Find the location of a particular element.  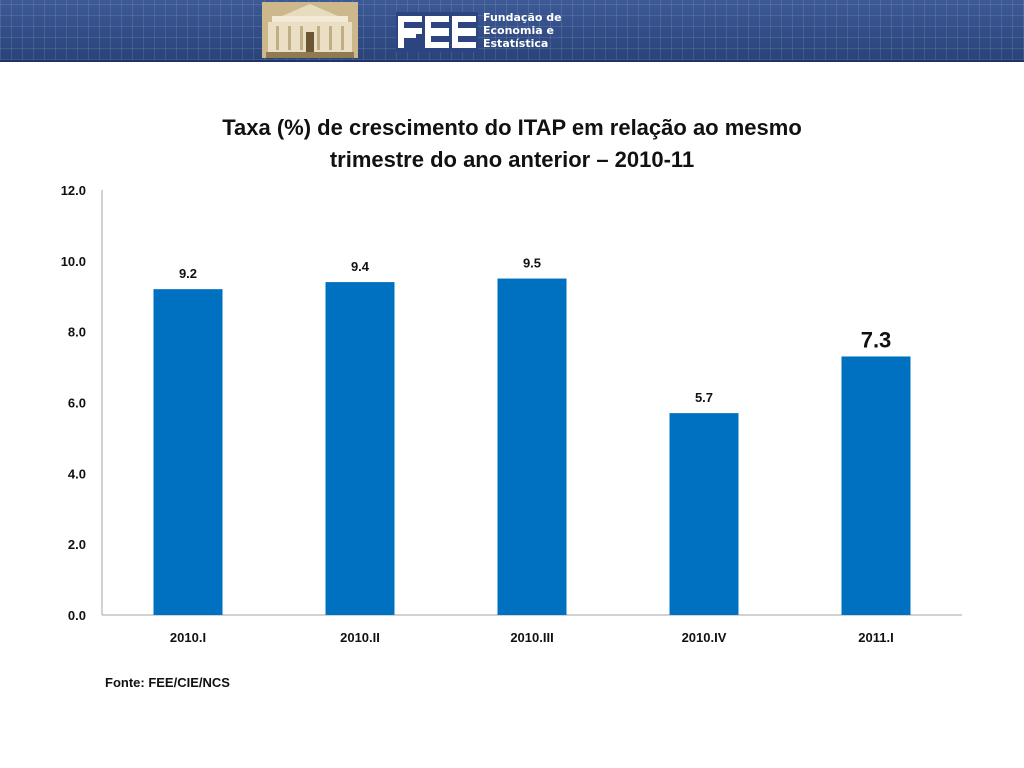

building-icon is located at coordinates (310, 30).